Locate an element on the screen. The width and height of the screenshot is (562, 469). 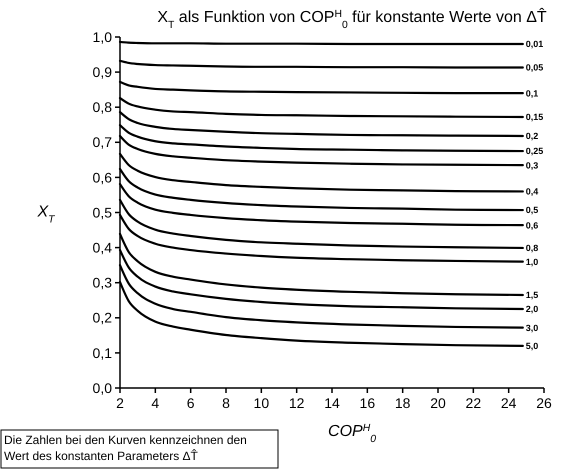
y-tick-label: 0,8 is located at coordinates (102, 107).